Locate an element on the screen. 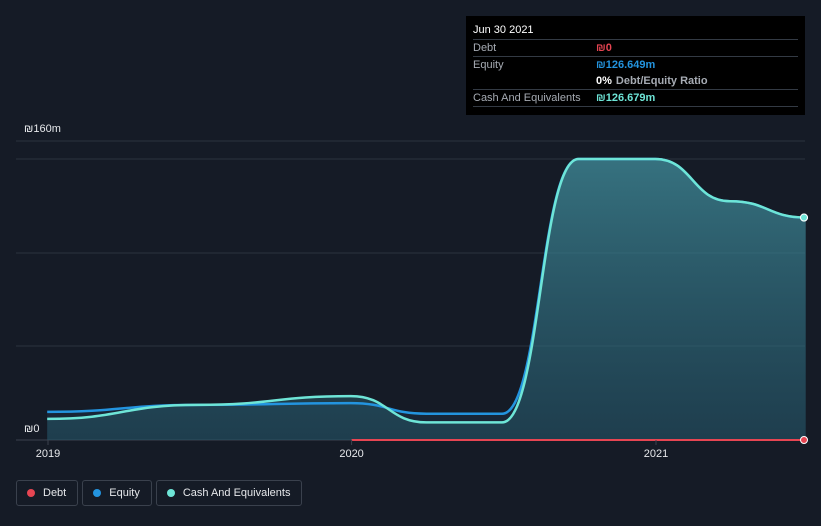  chart-legend: Debt Equity Cash And Equivalents is located at coordinates (159, 493).